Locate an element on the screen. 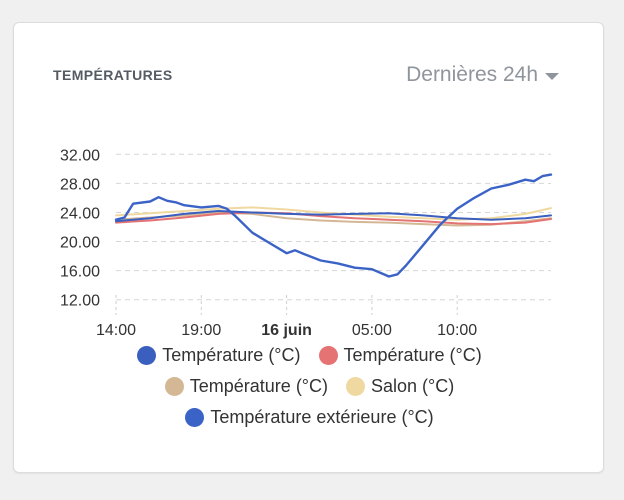  legend-row: Température extérieure (°C) is located at coordinates (309, 417).